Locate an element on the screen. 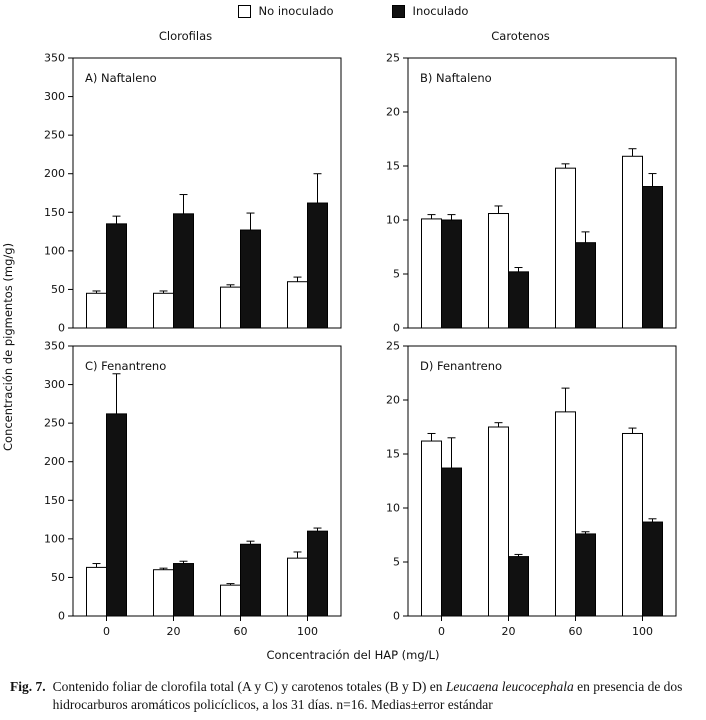 The image size is (706, 720). legend-label: No inoculado is located at coordinates (296, 11).